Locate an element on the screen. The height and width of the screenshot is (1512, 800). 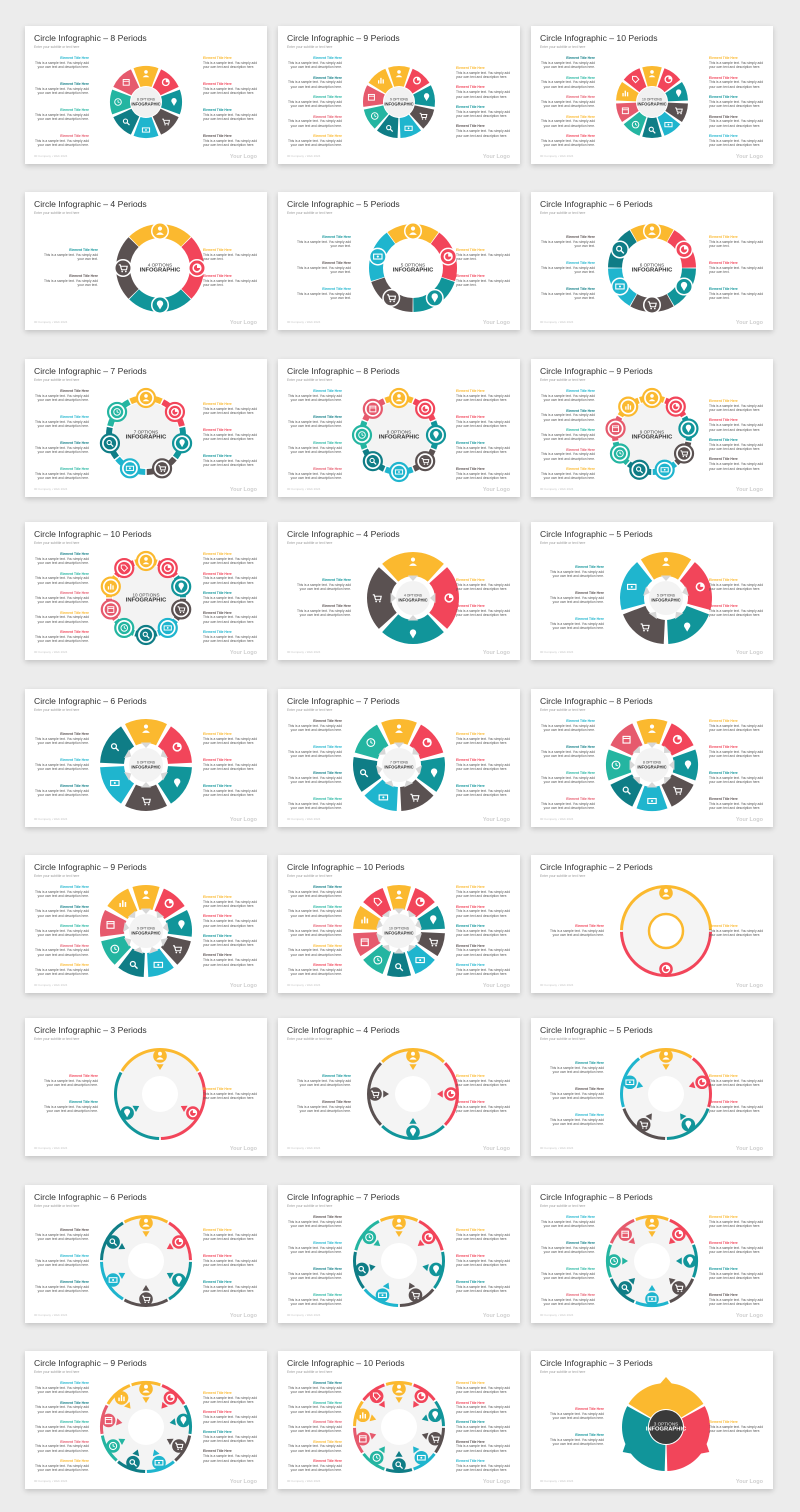
location-pin-icon is located at coordinates (127, 1113).